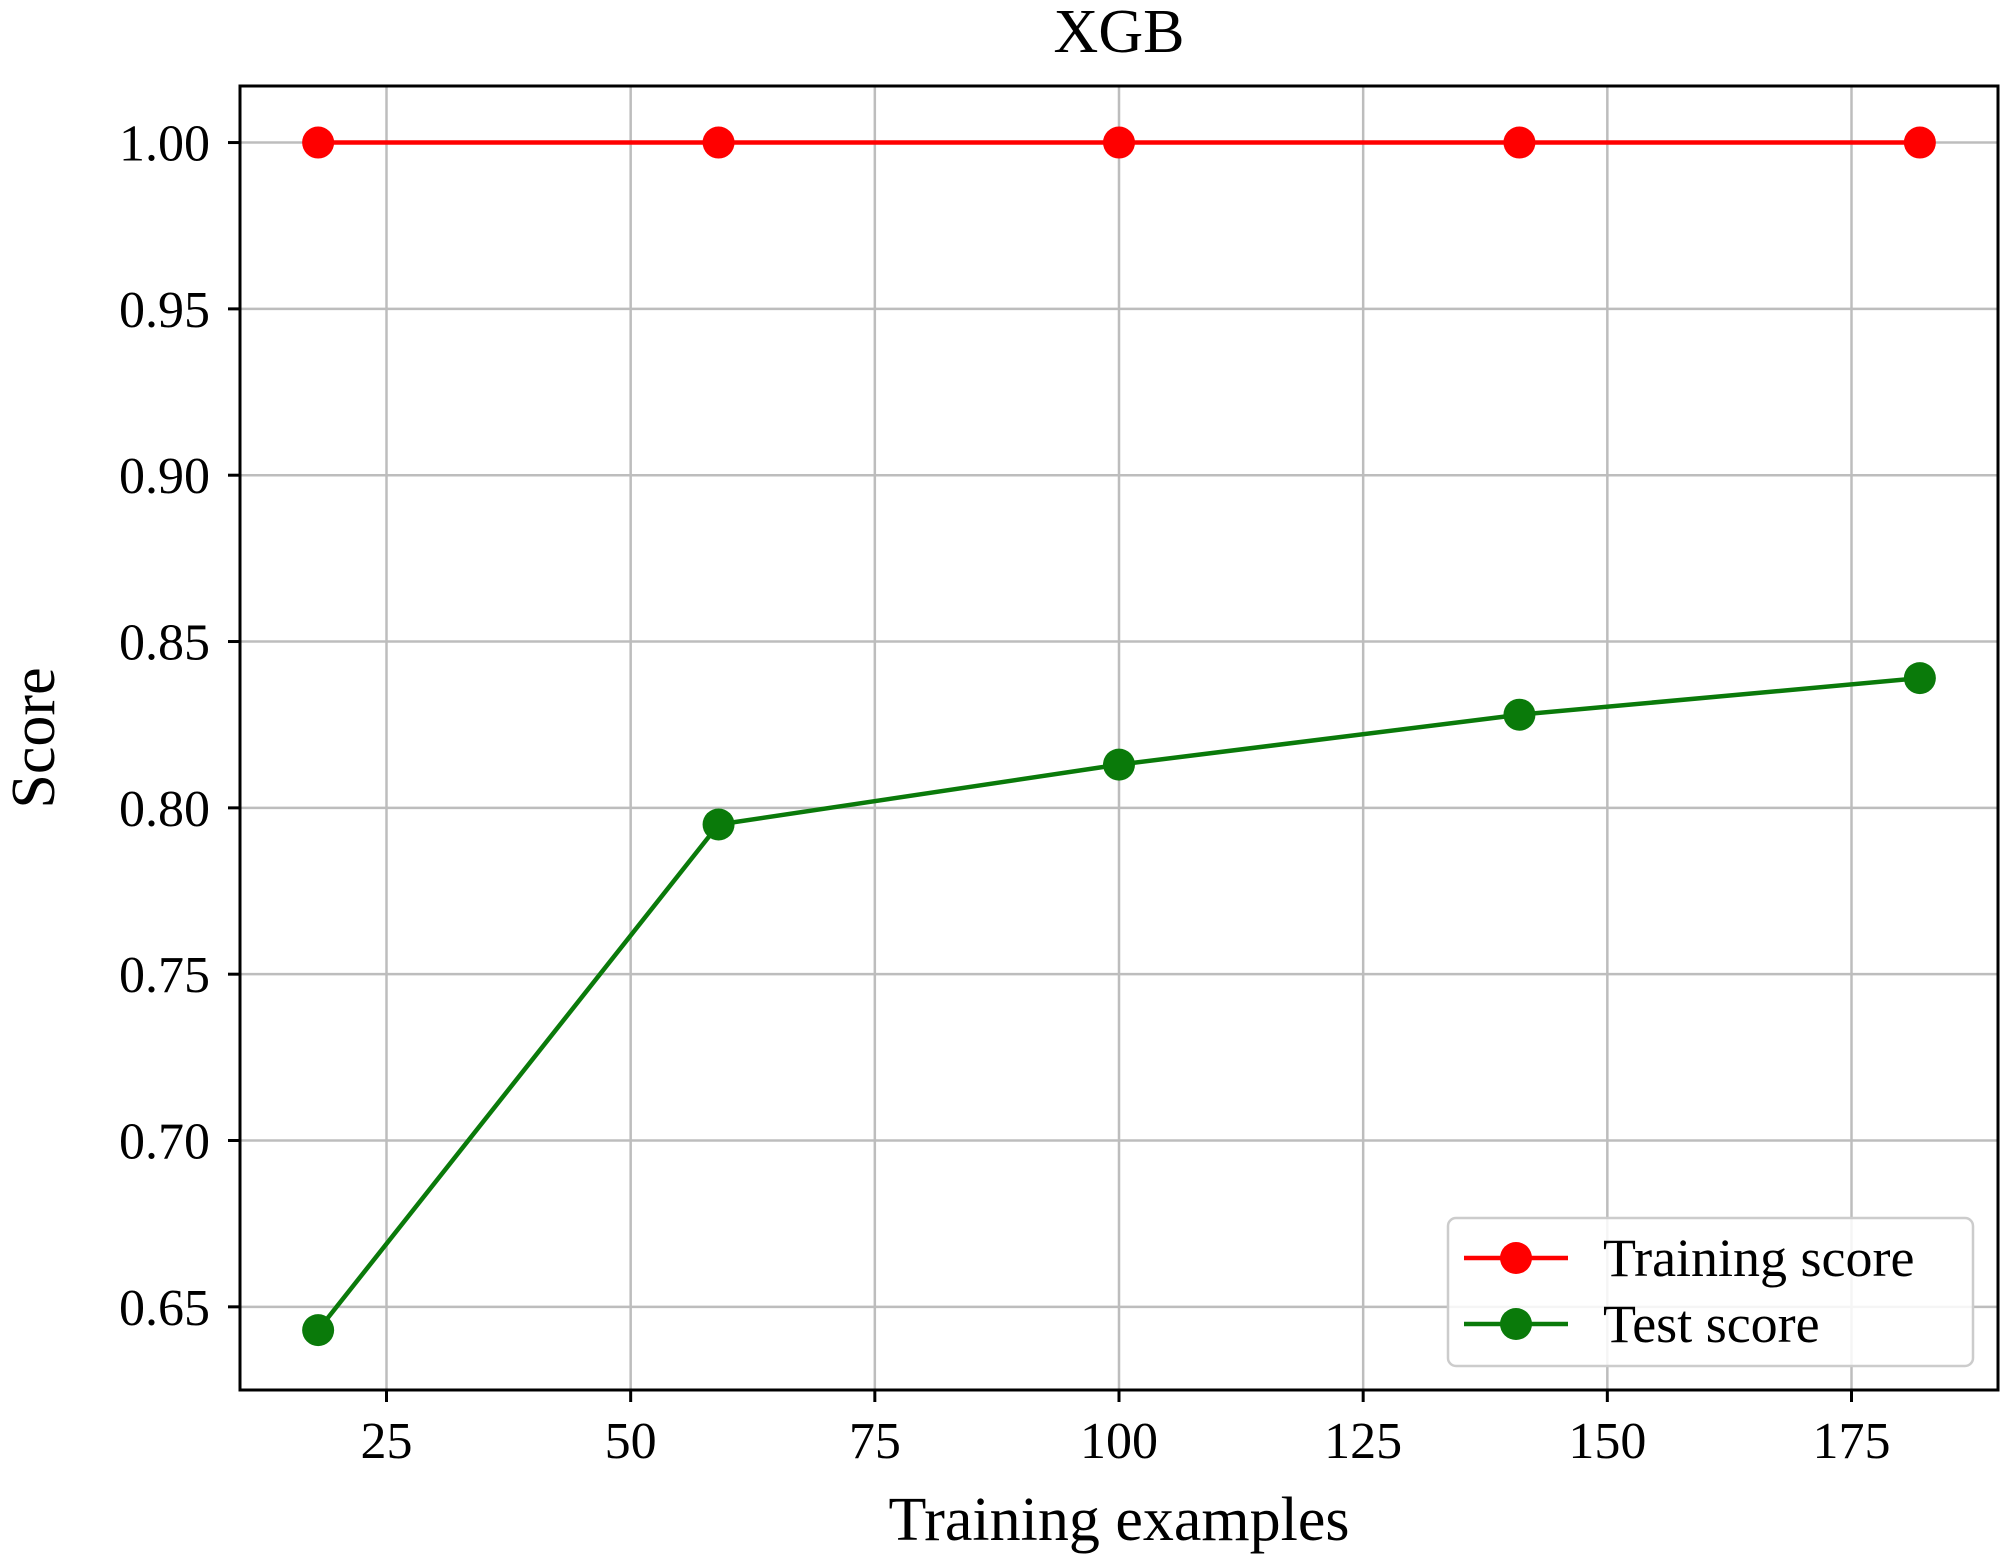 Image resolution: width=2000 pixels, height=1565 pixels. I want to click on y-tick-label: 0.75, so click(164, 975).